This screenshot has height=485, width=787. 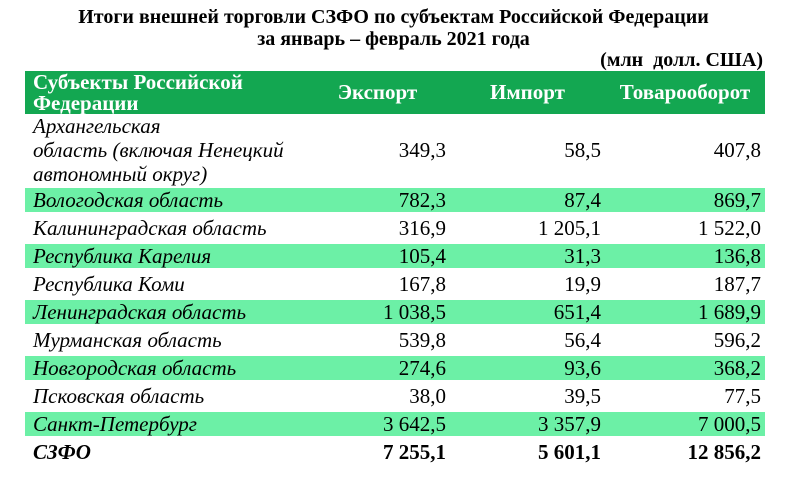 I want to click on table-row: Республика Карелия 105,4 31,3 136,8, so click(x=395, y=256).